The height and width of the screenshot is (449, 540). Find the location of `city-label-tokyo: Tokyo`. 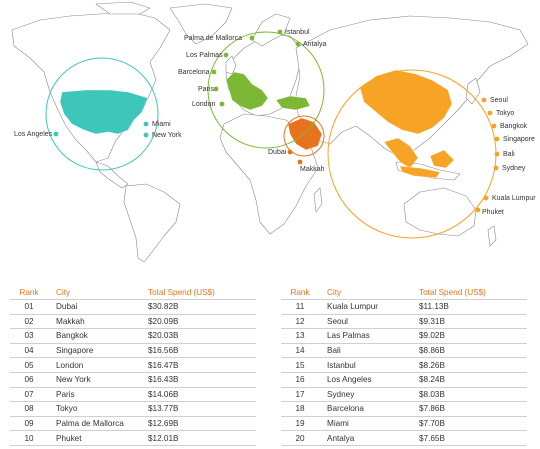

city-label-tokyo: Tokyo is located at coordinates (505, 113).